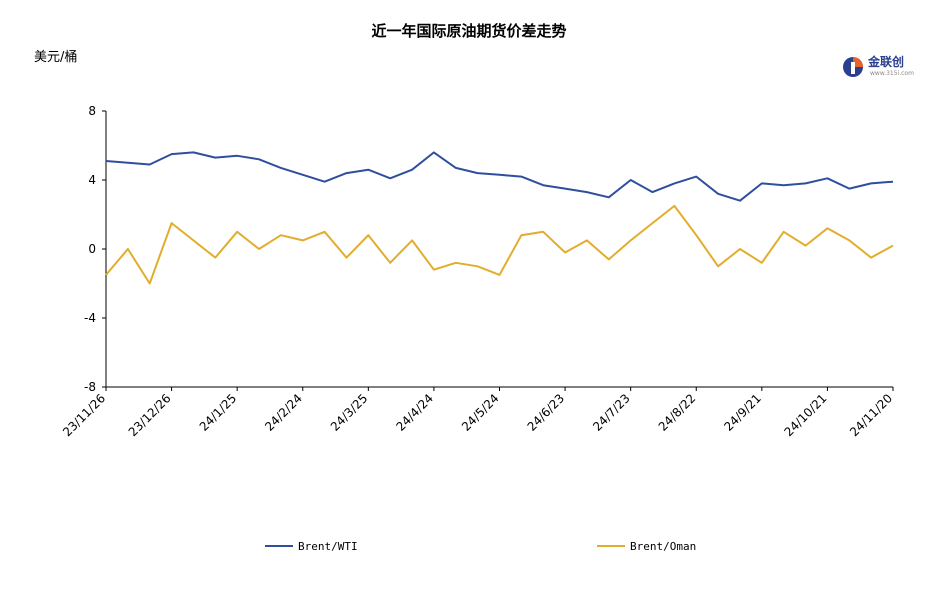 Image resolution: width=938 pixels, height=602 pixels. Describe the element at coordinates (90, 387) in the screenshot. I see `y-tick-label: -8` at that location.